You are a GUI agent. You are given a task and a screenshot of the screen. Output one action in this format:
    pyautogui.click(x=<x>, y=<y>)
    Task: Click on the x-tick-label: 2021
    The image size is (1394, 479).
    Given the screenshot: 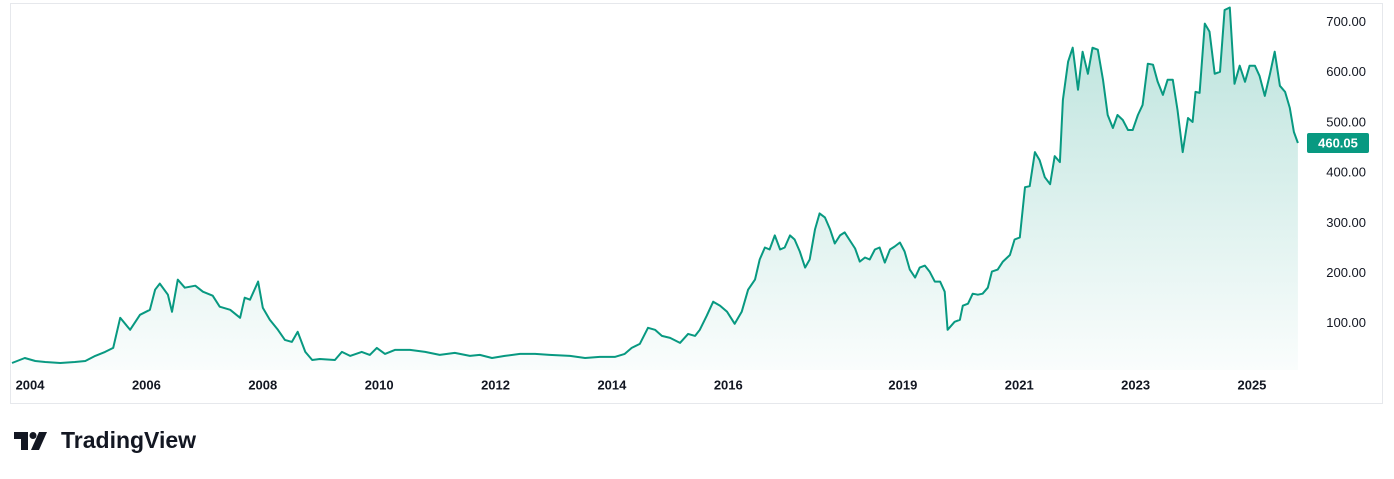 What is the action you would take?
    pyautogui.click(x=1019, y=384)
    